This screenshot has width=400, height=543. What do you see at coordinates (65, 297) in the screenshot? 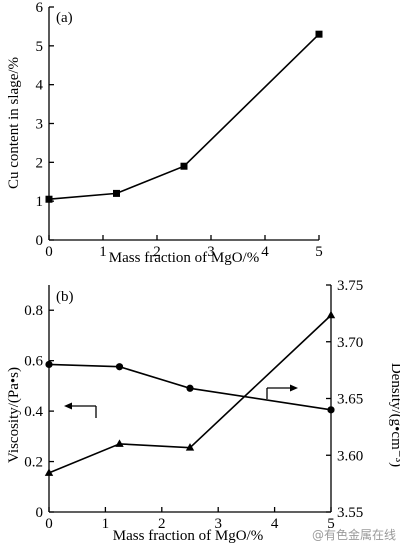
I see `panel-b-label: (b)` at bounding box center [65, 297].